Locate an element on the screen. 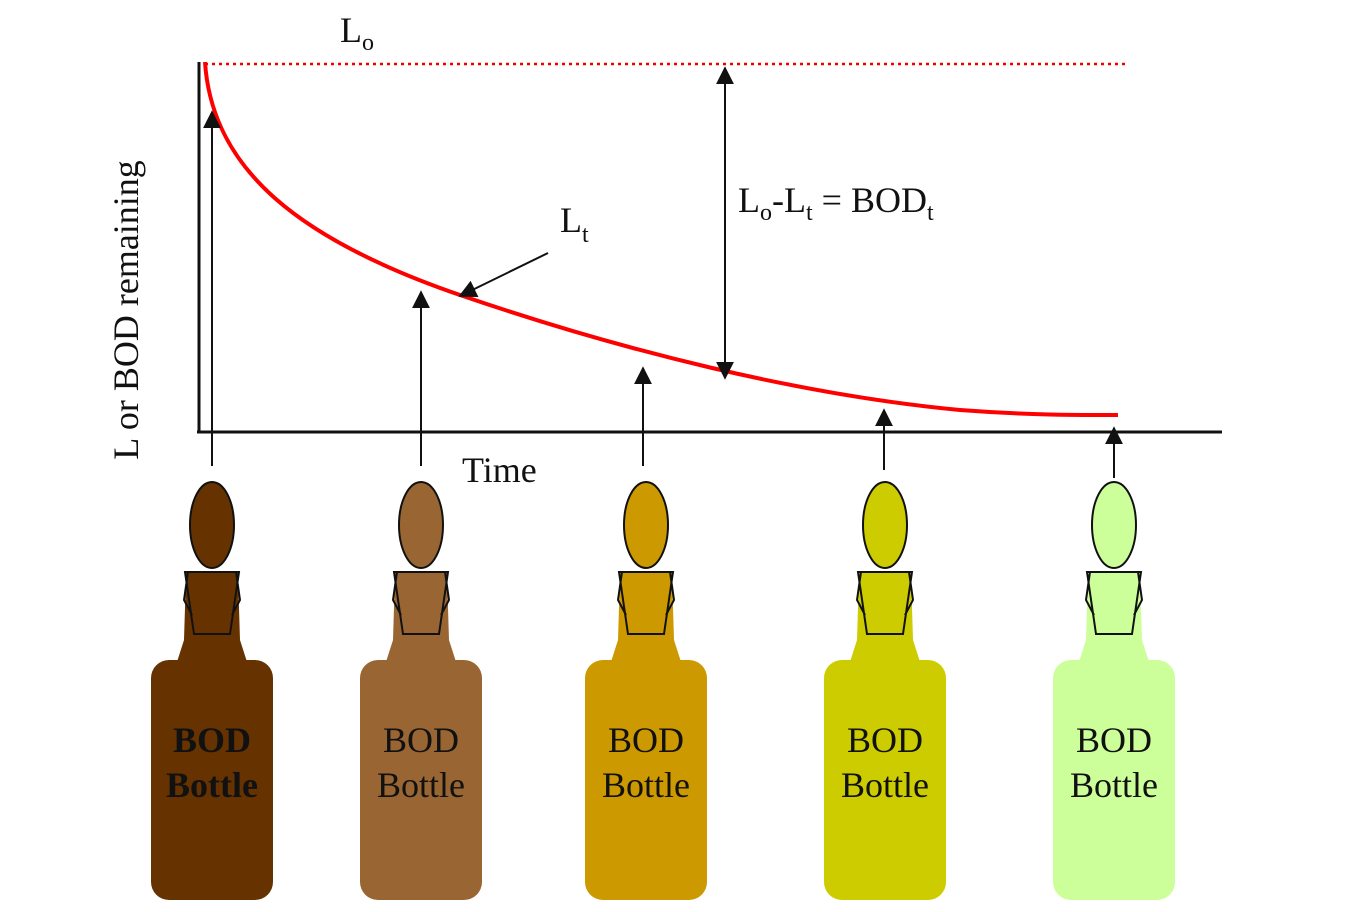  curve-pointer is located at coordinates (503, 274).